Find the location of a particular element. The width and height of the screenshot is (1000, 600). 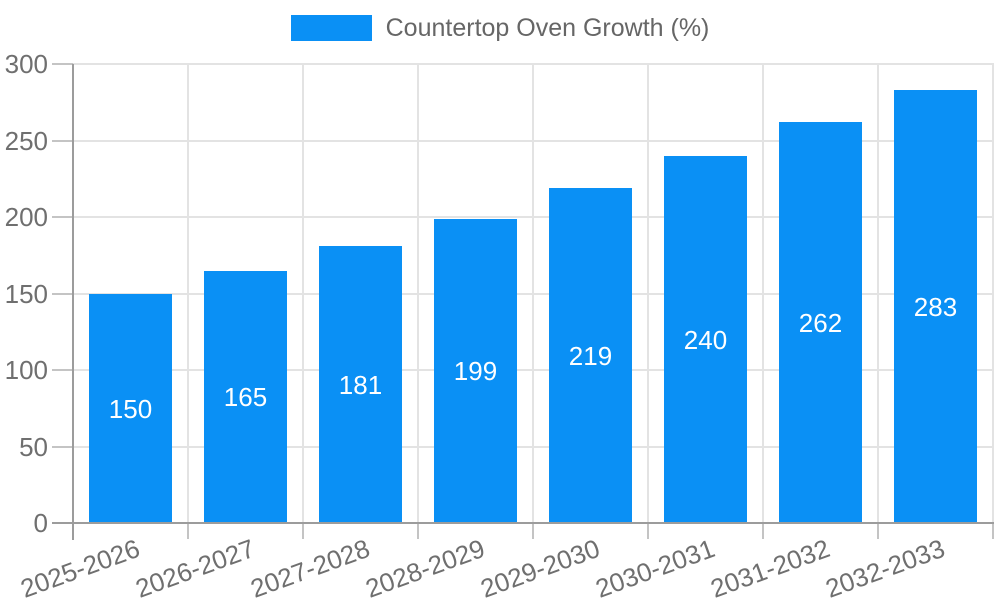

bar-value-label-2032-2033: 283 is located at coordinates (935, 307).